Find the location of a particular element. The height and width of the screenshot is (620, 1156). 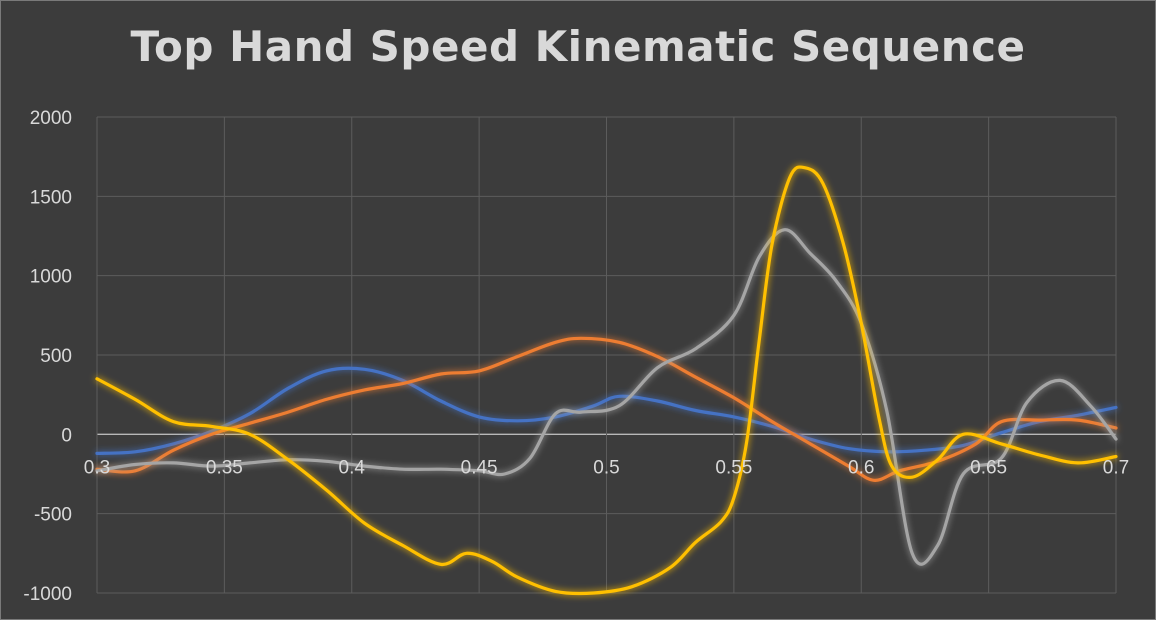

x-tick-label: 0.55 is located at coordinates (733, 467).